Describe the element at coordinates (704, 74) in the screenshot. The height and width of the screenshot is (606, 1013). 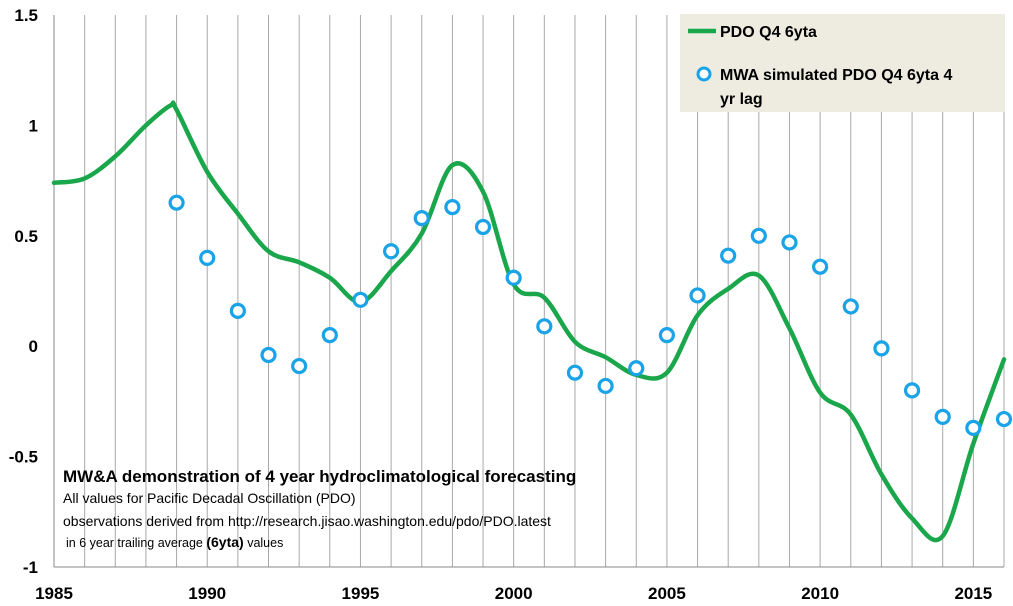
I see `legend-marker-swatch` at that location.